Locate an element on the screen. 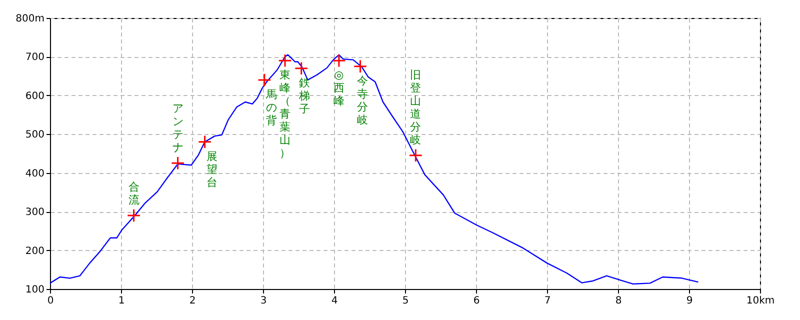  x-tick-label: 6 is located at coordinates (476, 301).